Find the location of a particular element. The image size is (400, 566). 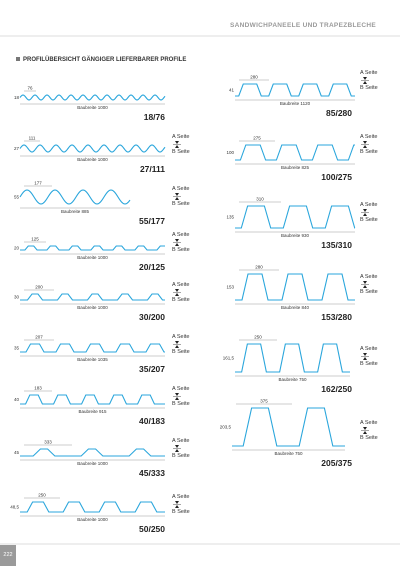

profile-name: 153/280 is located at coordinates (336, 317).